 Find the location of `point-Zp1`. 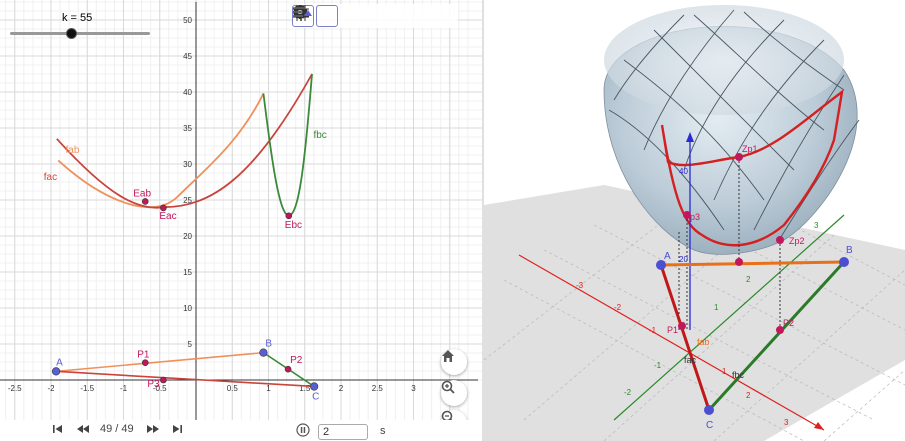

point-Zp1 is located at coordinates (739, 157).